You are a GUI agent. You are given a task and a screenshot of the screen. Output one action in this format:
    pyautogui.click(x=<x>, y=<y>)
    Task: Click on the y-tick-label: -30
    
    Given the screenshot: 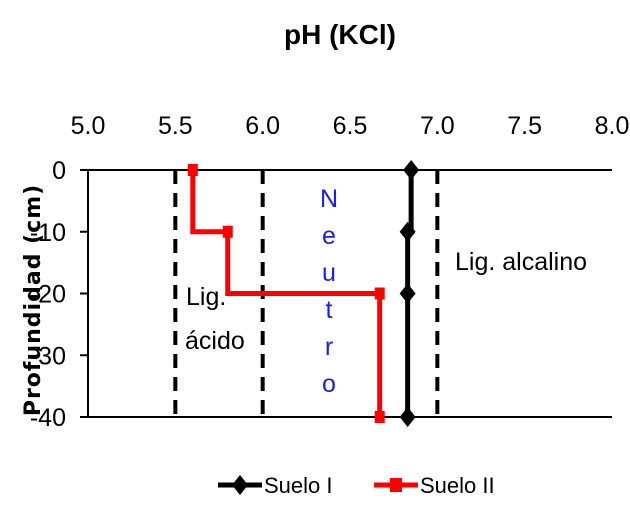 What is the action you would take?
    pyautogui.click(x=48, y=356)
    